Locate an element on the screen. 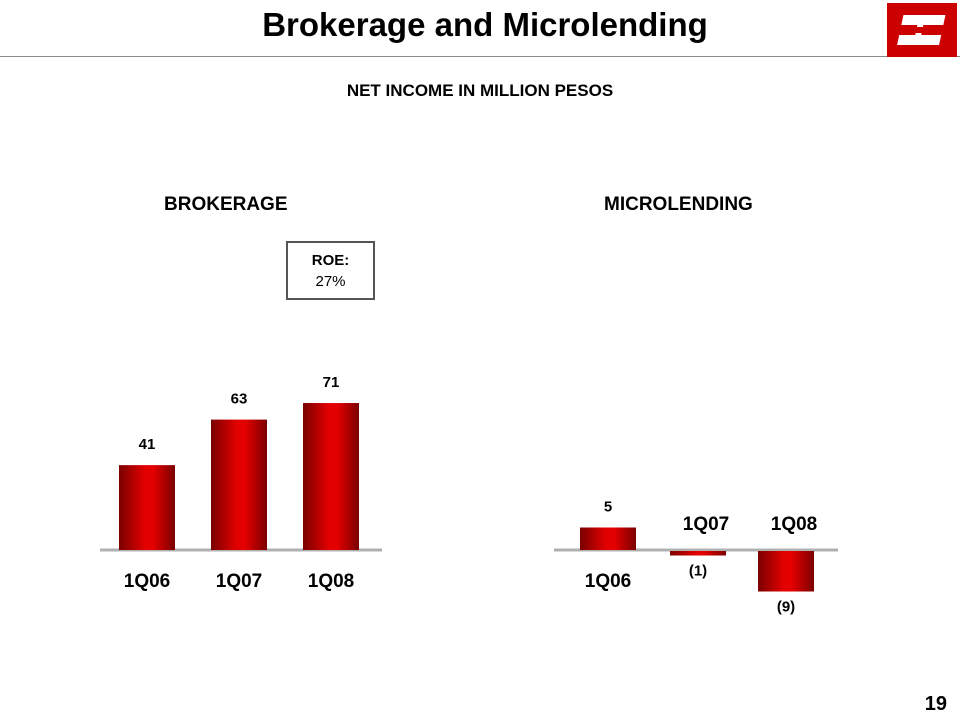 The width and height of the screenshot is (960, 720). brokerage-value-label: 63 is located at coordinates (239, 399).